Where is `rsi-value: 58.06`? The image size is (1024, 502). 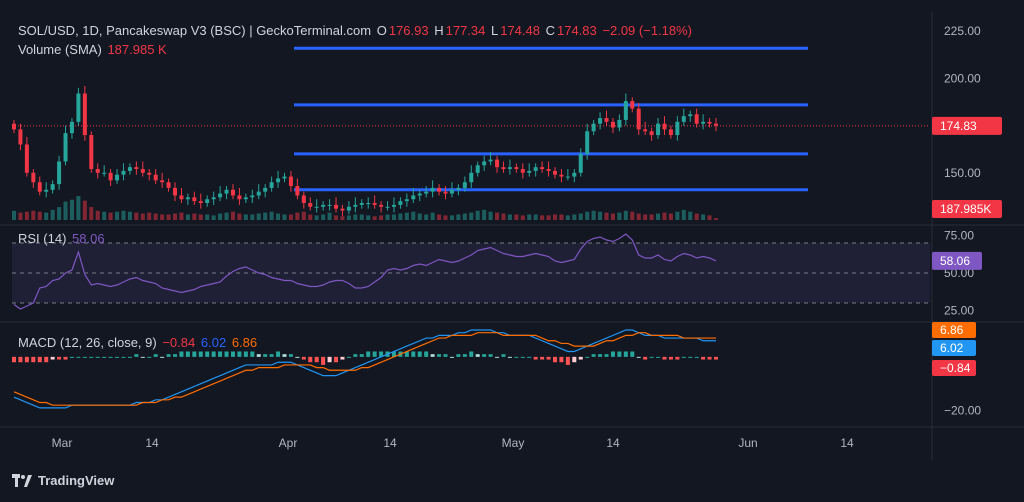
rsi-value: 58.06 is located at coordinates (88, 238).